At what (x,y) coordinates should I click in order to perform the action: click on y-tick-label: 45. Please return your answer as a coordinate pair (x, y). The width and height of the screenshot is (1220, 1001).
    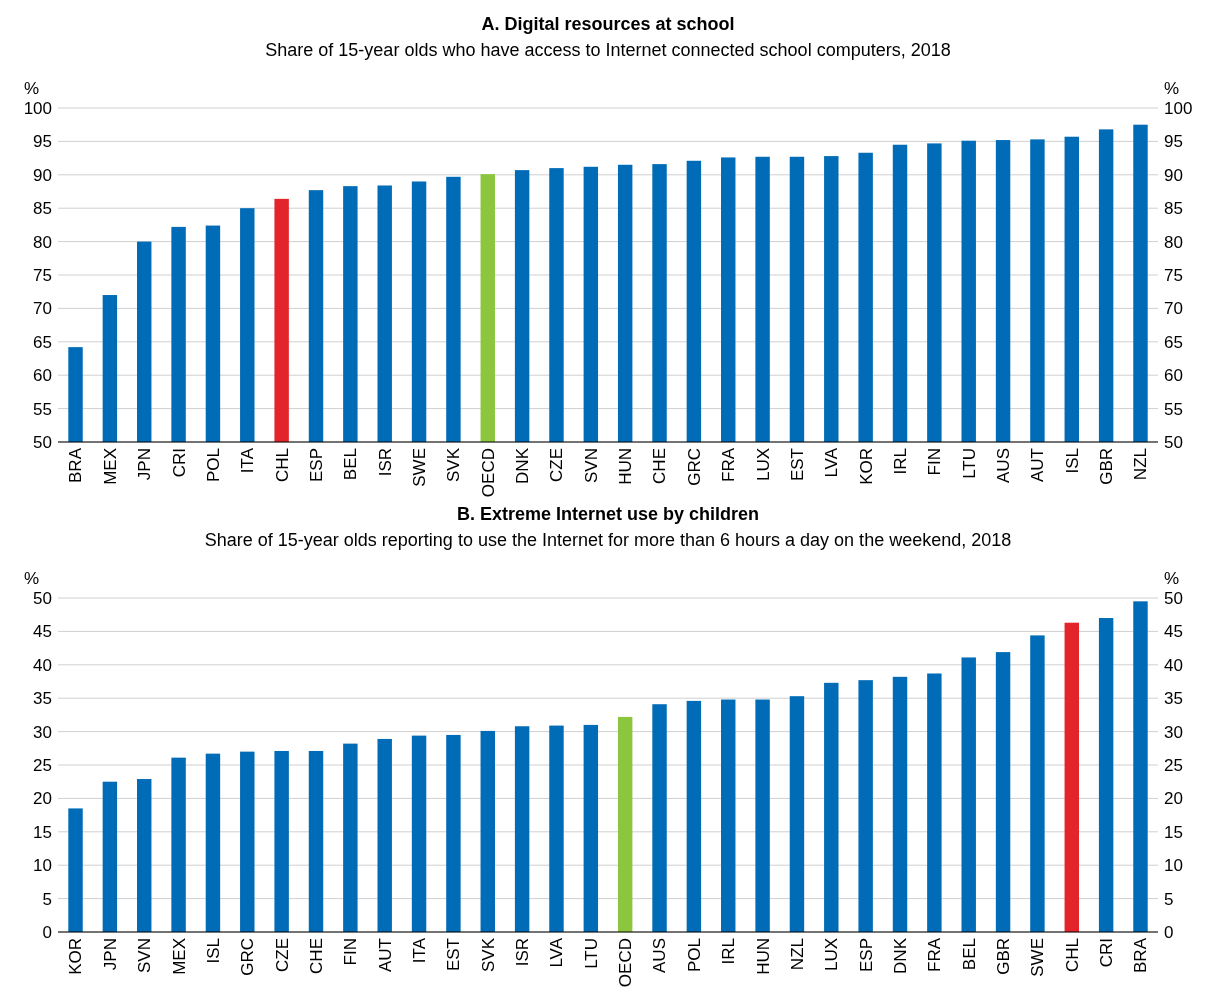
    Looking at the image, I should click on (42, 632).